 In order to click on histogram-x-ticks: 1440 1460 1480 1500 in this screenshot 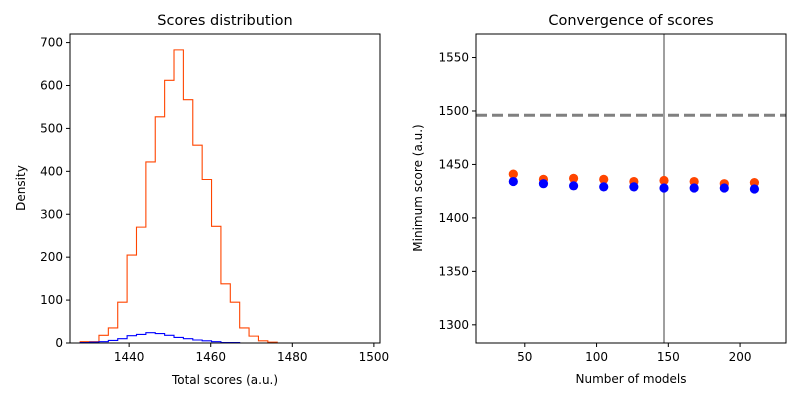, I will do `click(251, 353)`.